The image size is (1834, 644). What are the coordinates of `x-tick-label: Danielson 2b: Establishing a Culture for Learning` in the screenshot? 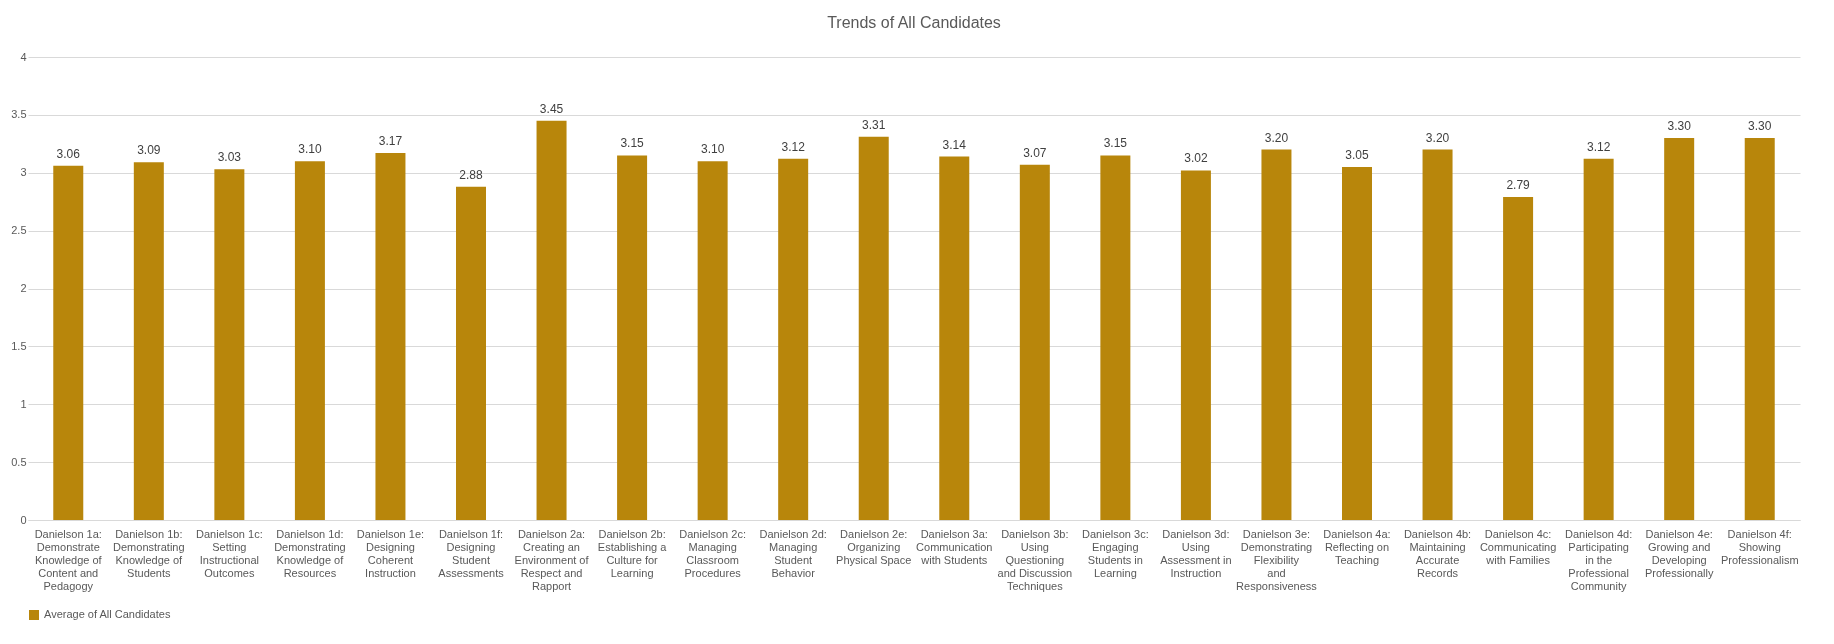 It's located at (632, 553).